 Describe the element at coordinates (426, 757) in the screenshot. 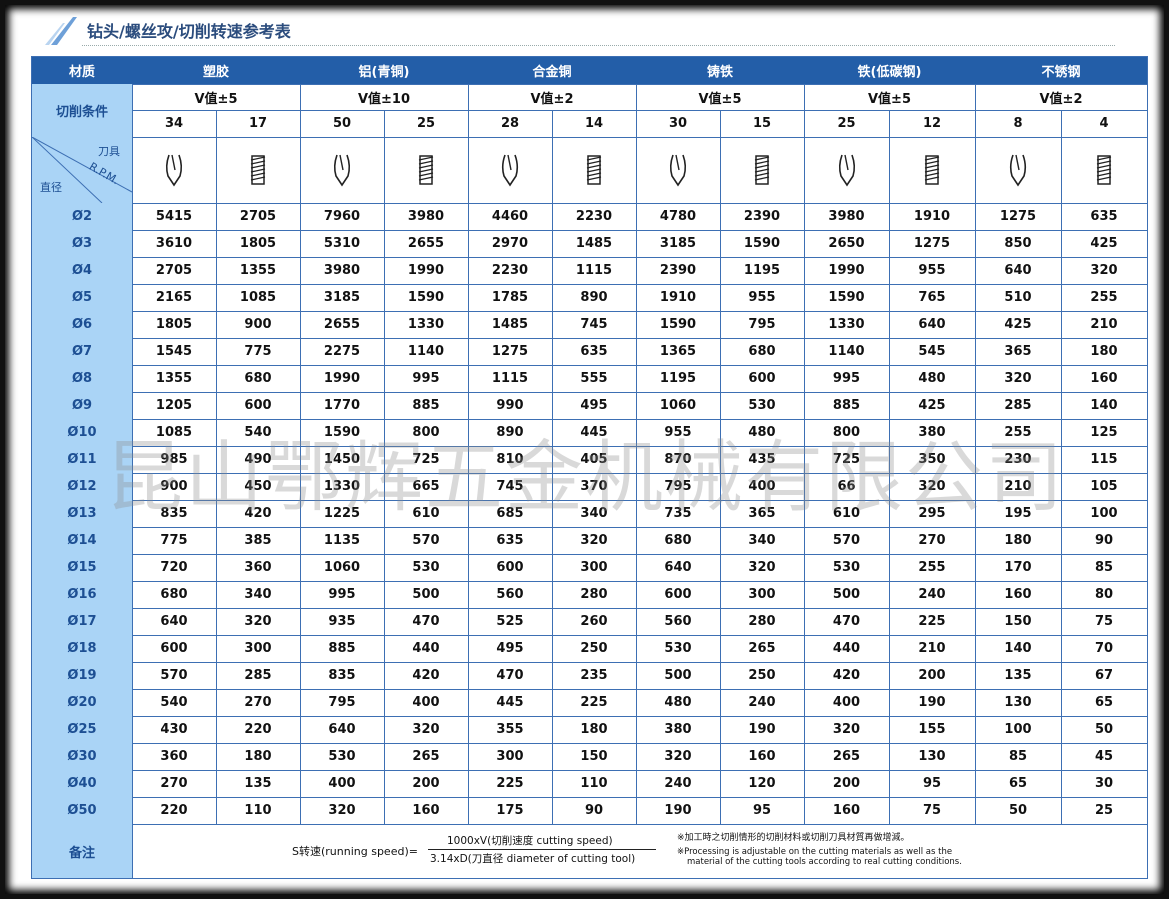

I see `rpm-value: 265` at that location.